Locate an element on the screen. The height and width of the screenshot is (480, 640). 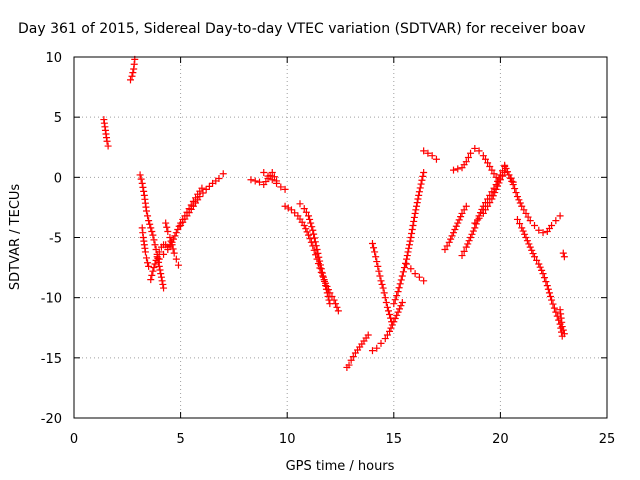
x-tick-label: 10 is located at coordinates (287, 439).